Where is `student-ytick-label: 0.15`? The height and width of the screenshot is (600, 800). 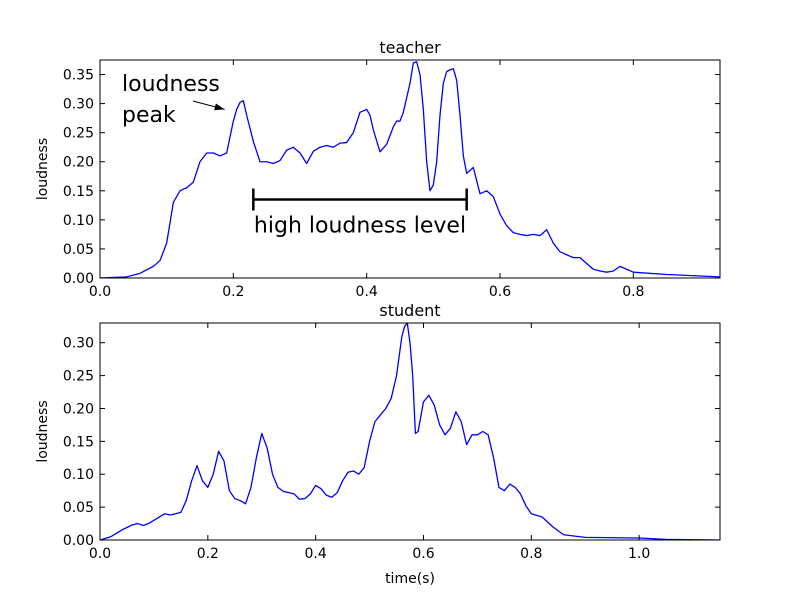
student-ytick-label: 0.15 is located at coordinates (78, 442).